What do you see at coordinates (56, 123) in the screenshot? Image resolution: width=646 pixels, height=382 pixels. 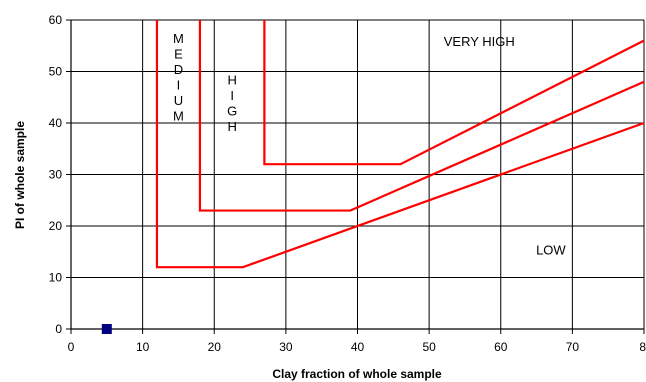 I see `y-tick-label: 40` at bounding box center [56, 123].